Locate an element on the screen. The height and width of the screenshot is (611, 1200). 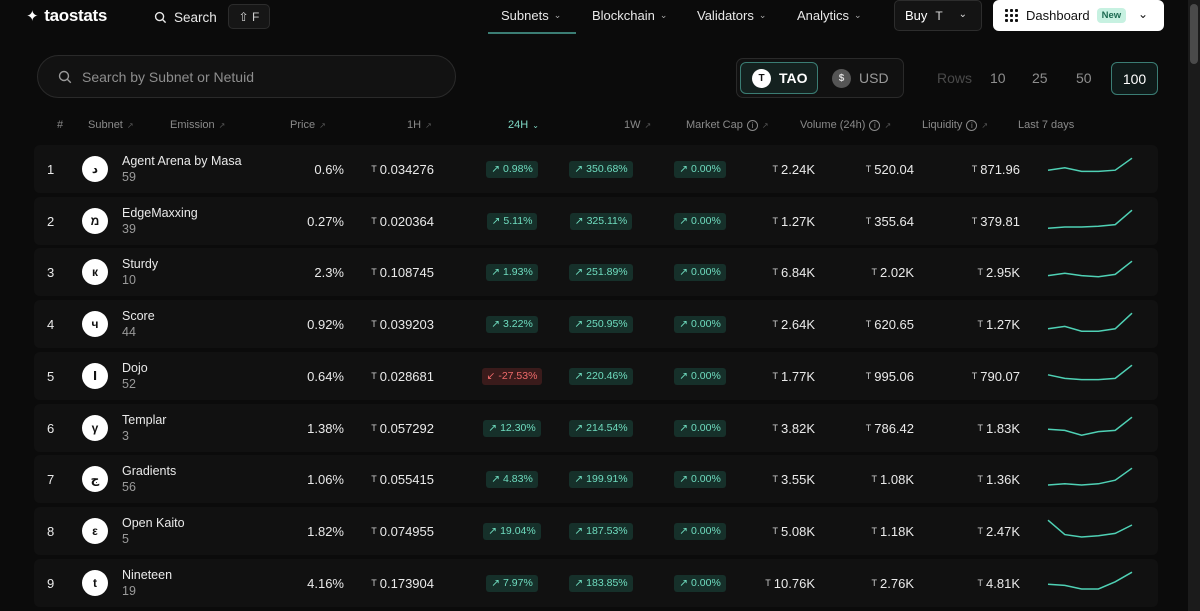
rows-option-100: 100 is located at coordinates (1134, 78).